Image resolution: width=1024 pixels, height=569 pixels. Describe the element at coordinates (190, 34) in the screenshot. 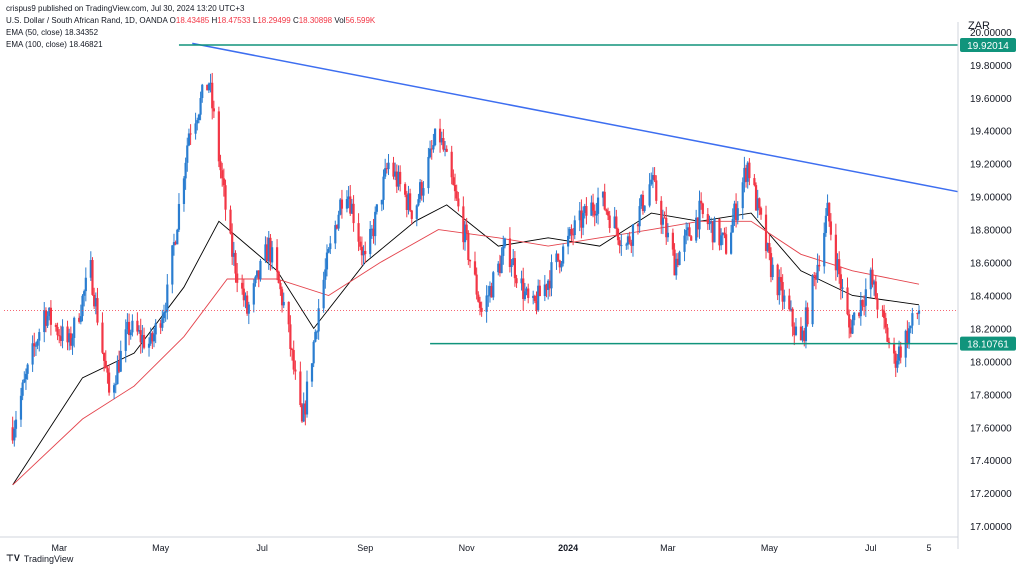

I see `legend-ema50-row: EMA (50, close) 18.34352` at that location.